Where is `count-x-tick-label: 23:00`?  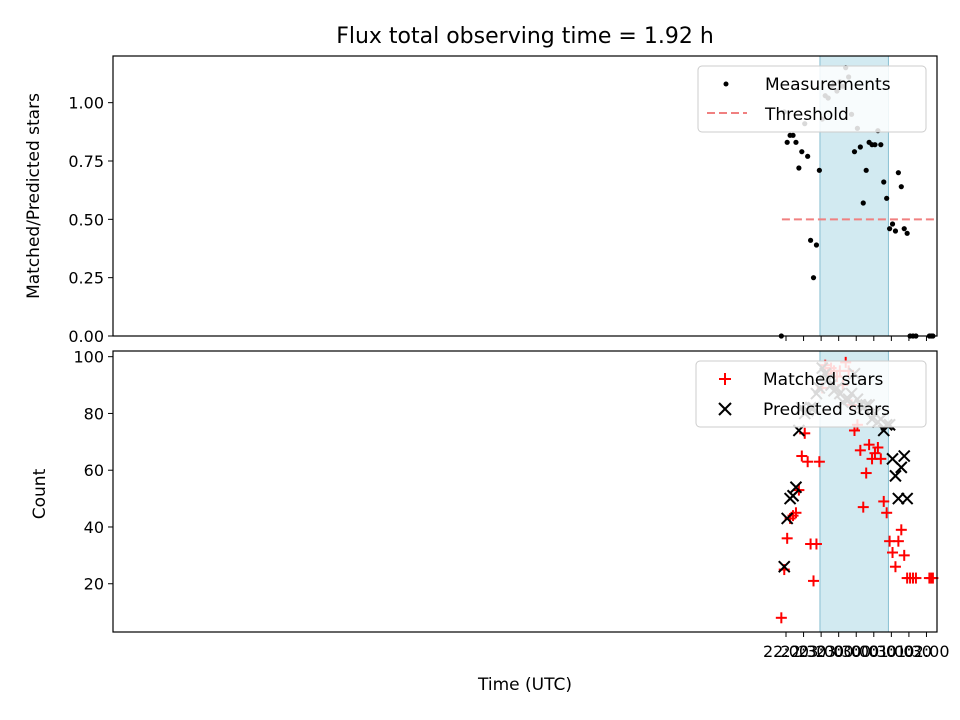 count-x-tick-label: 23:00 is located at coordinates (821, 651).